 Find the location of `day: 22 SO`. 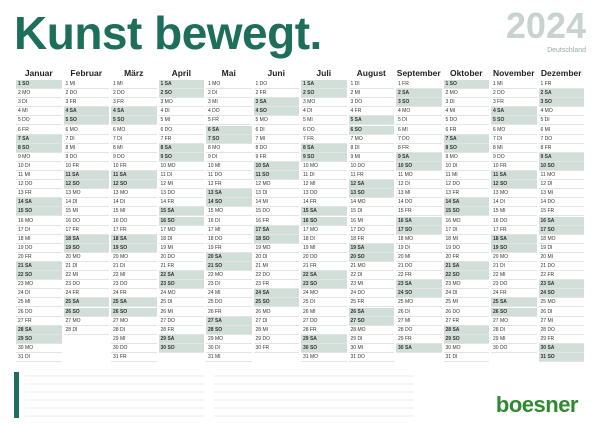

day: 22 SO is located at coordinates (39, 276).